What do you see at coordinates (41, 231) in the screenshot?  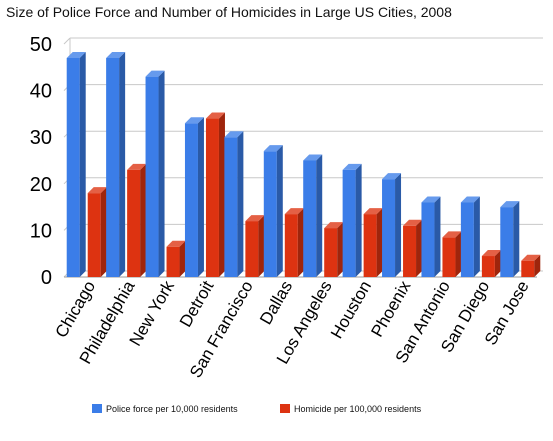 I see `y-tick-label: 10` at bounding box center [41, 231].